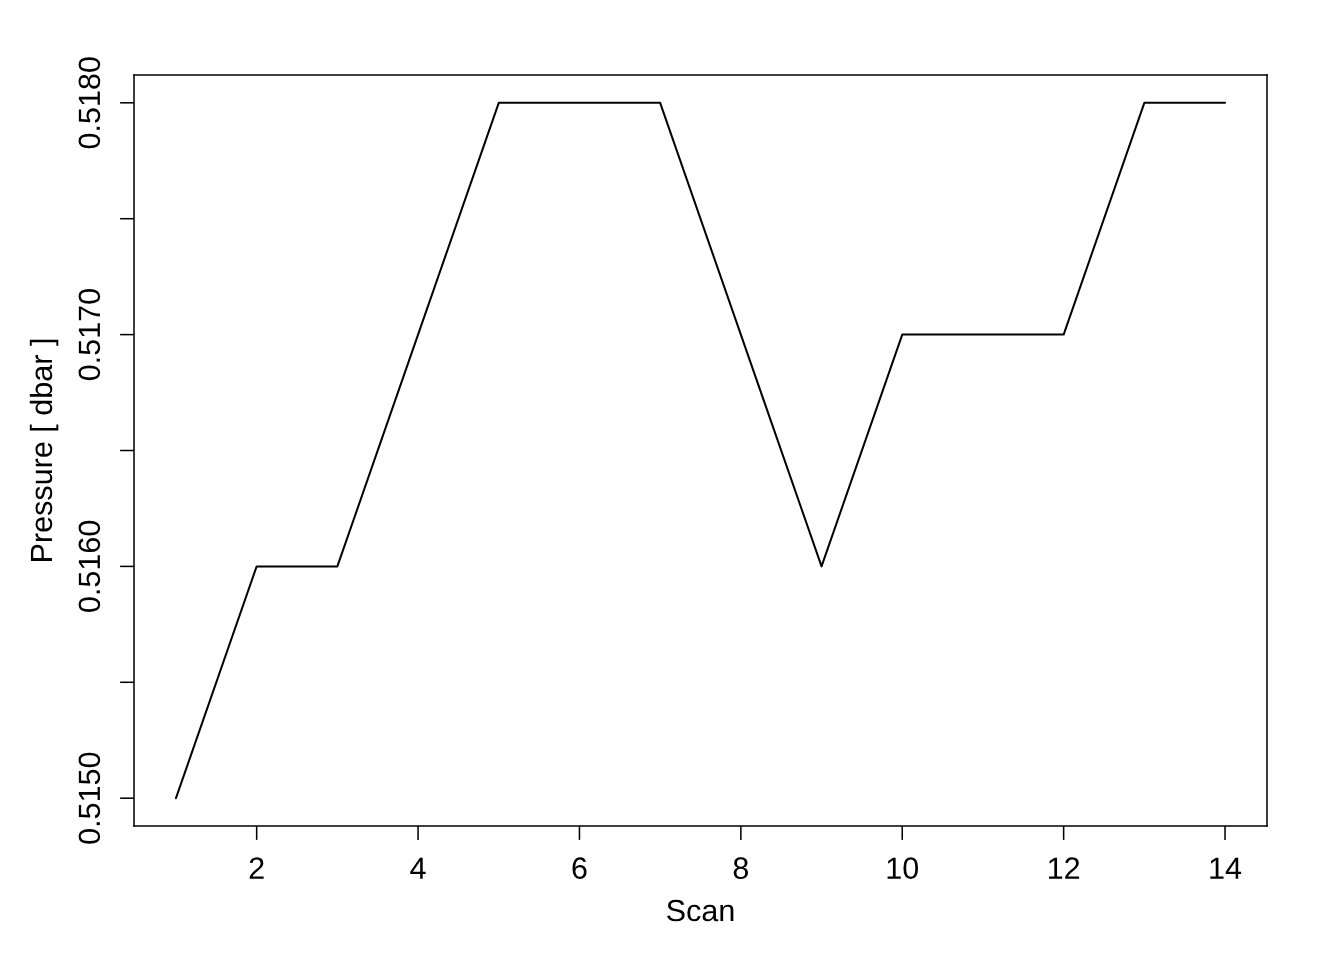  I want to click on x-tick-label: 10, so click(903, 868).